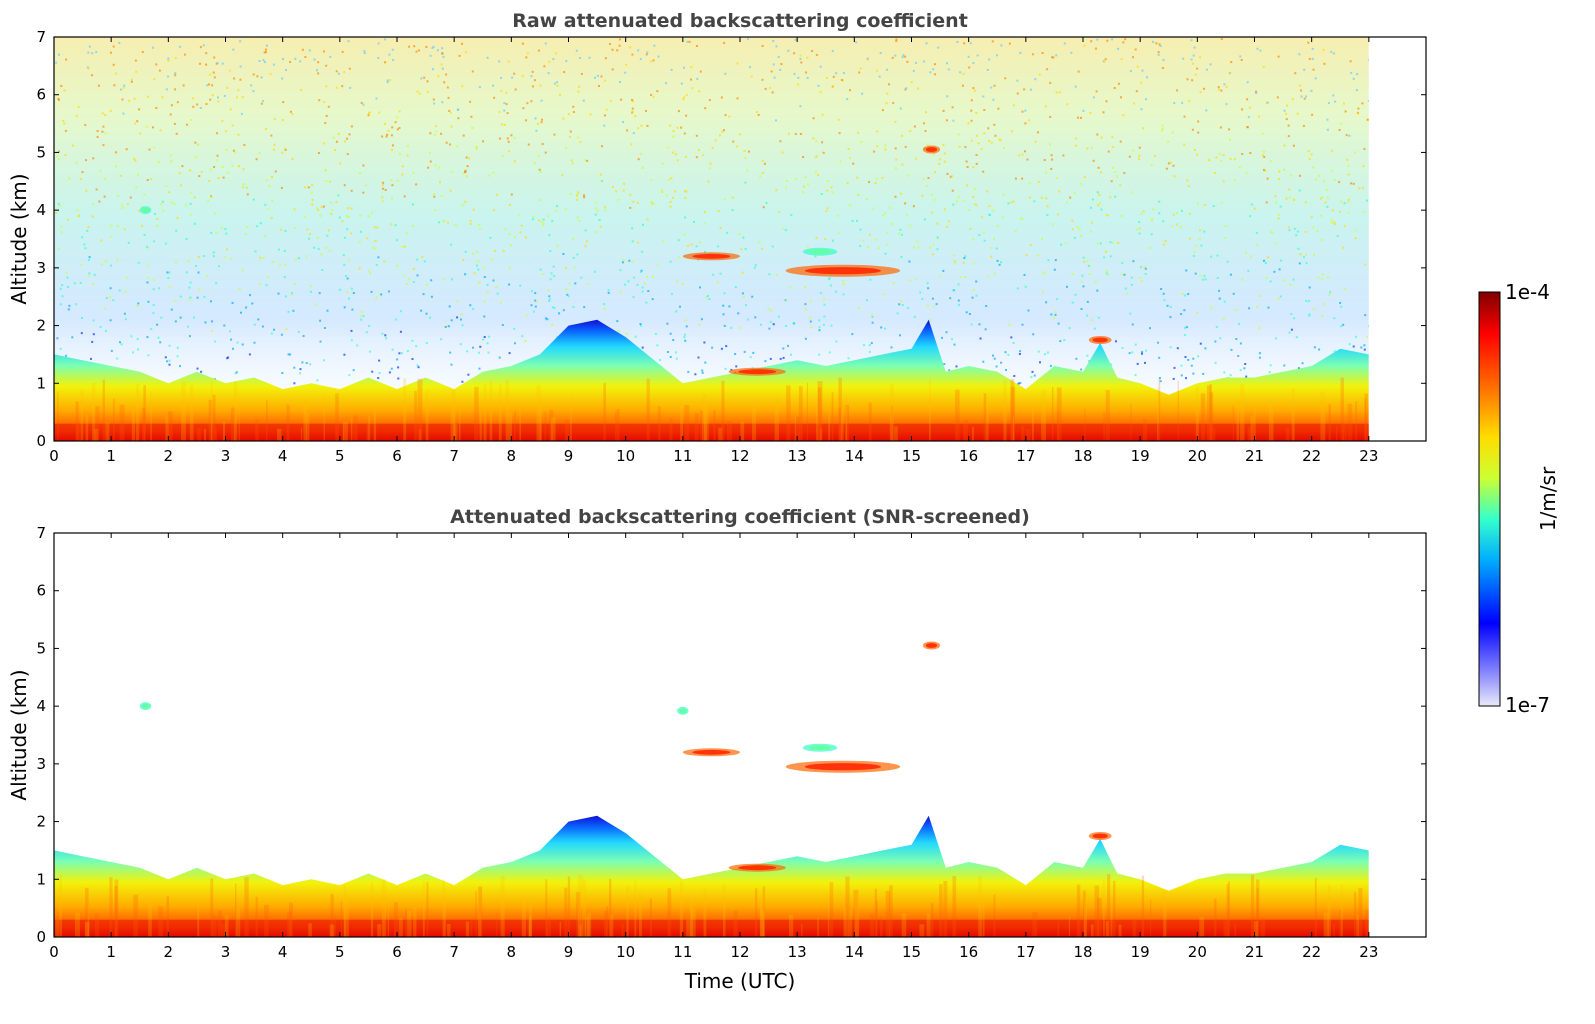  Describe the element at coordinates (226, 952) in the screenshot. I see `x-tick-label: 3` at that location.